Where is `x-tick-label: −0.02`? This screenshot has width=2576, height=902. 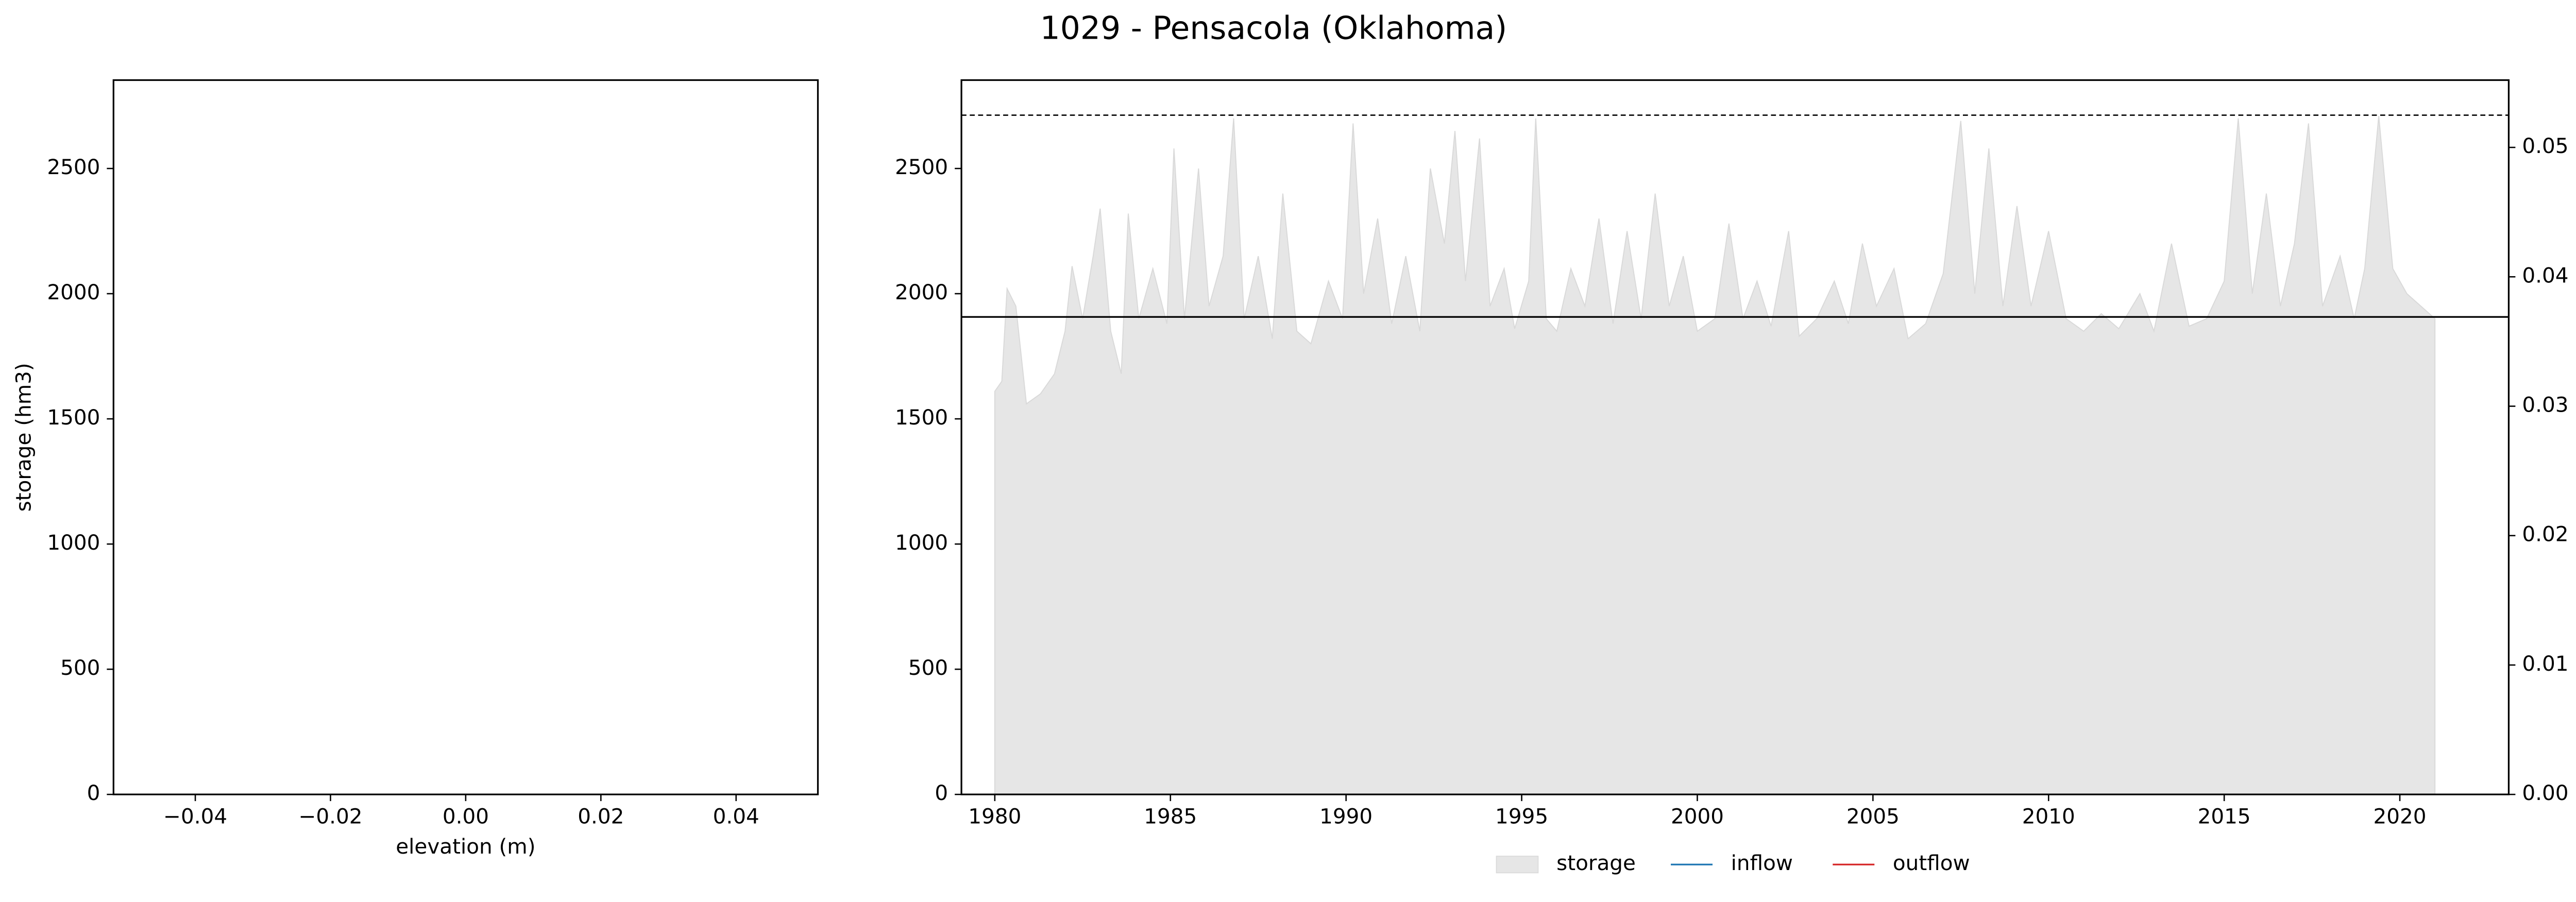 x-tick-label: −0.02 is located at coordinates (330, 816).